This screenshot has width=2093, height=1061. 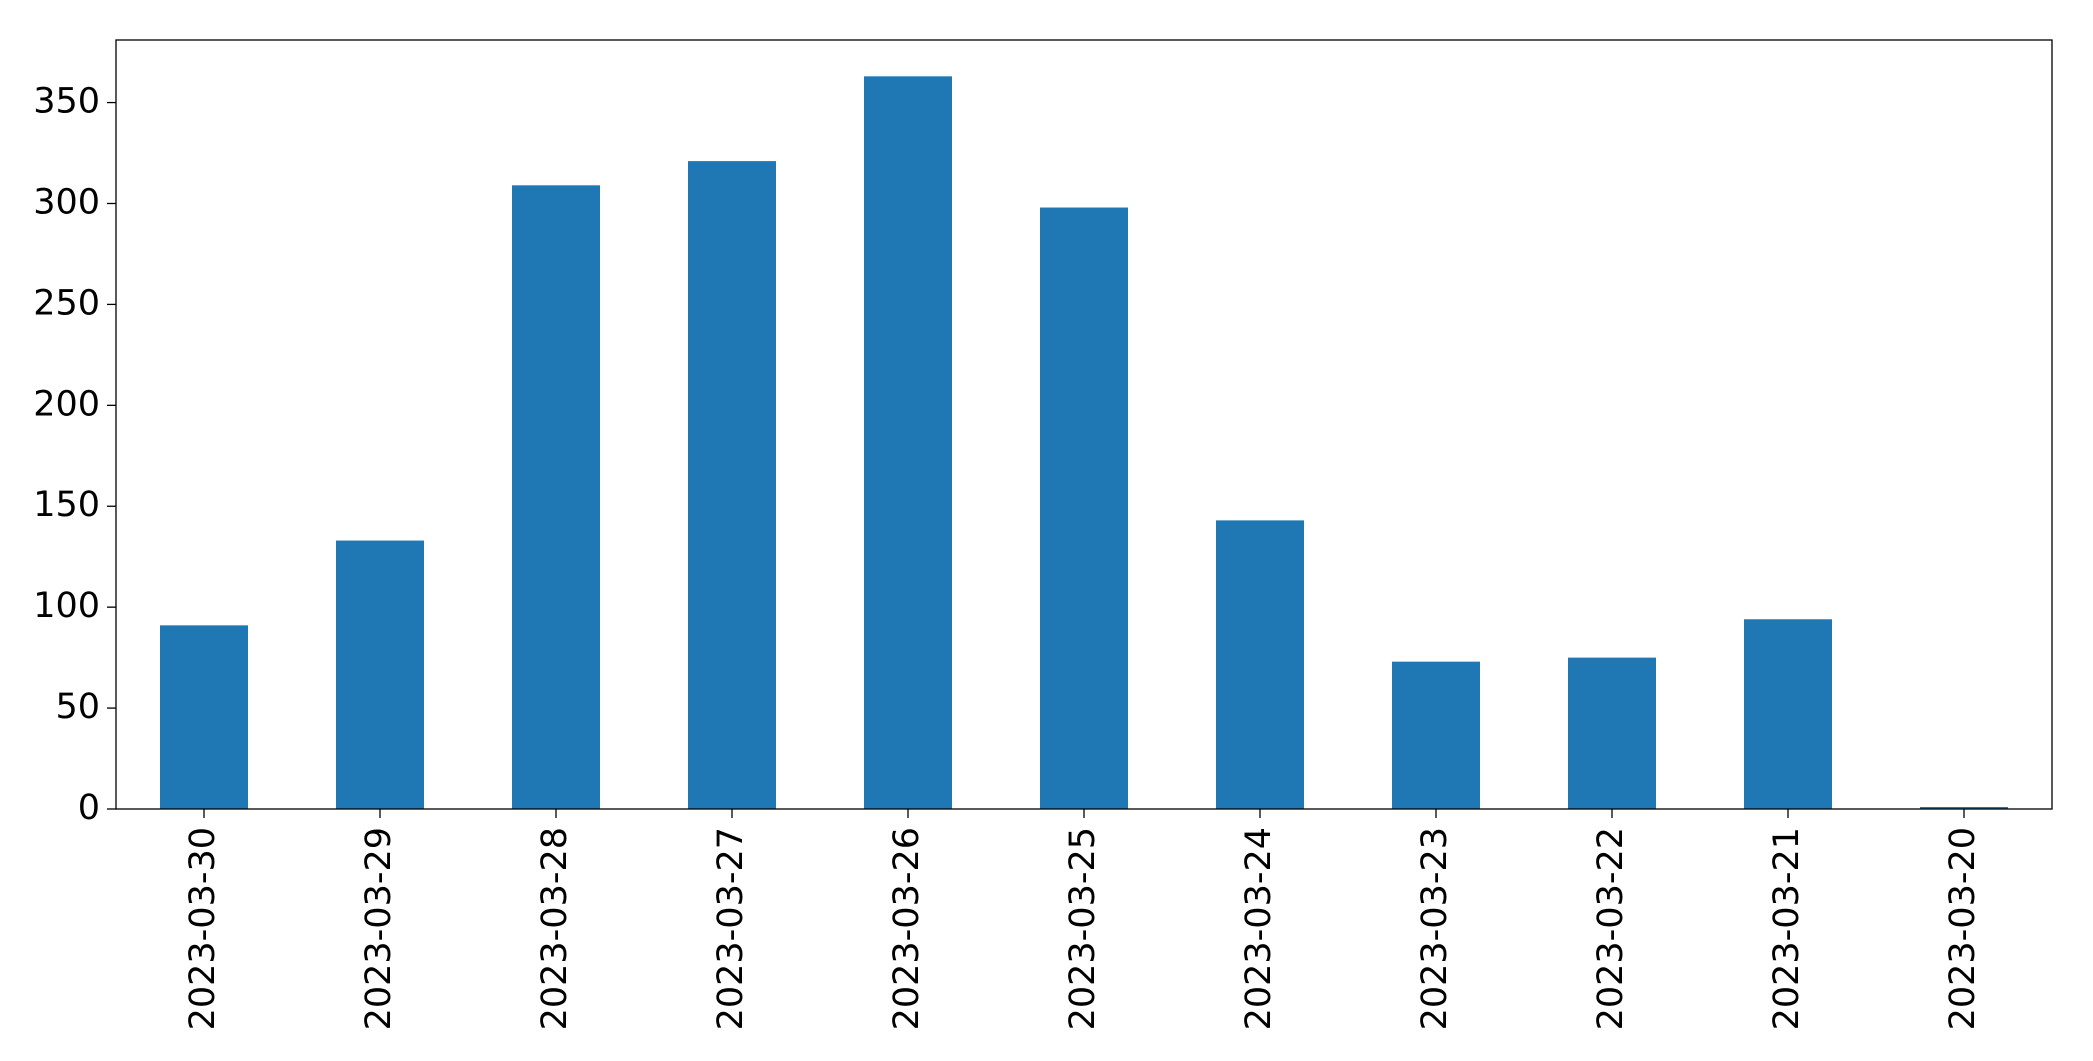 What do you see at coordinates (203, 928) in the screenshot?
I see `x-tick-label: 2023-03-30` at bounding box center [203, 928].